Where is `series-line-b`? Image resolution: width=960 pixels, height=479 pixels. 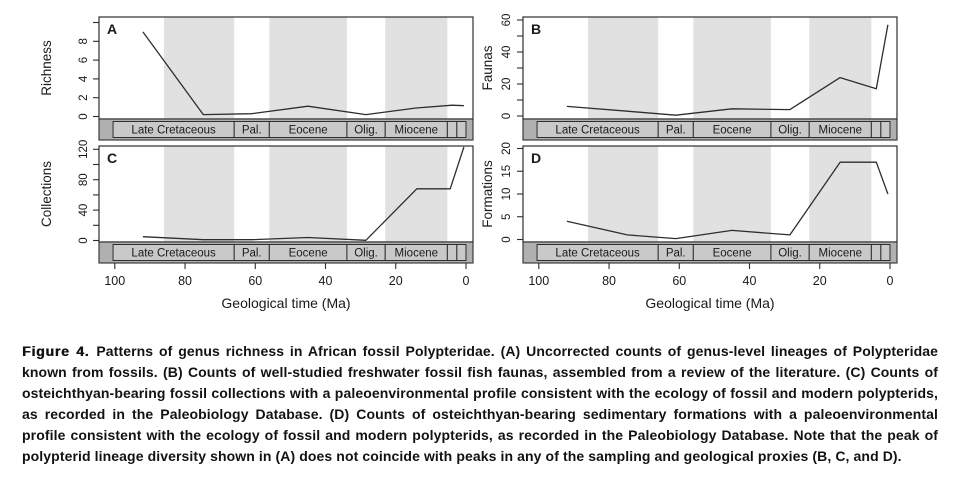 series-line-b is located at coordinates (727, 70).